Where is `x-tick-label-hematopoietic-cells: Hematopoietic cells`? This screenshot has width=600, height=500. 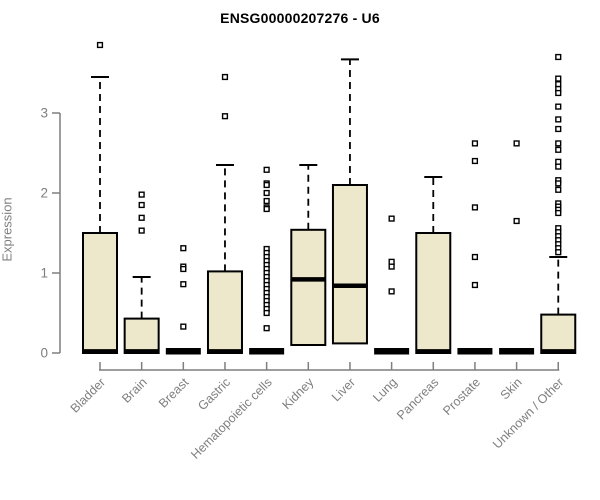
x-tick-label-hematopoietic-cells: Hematopoietic cells is located at coordinates (231, 418).